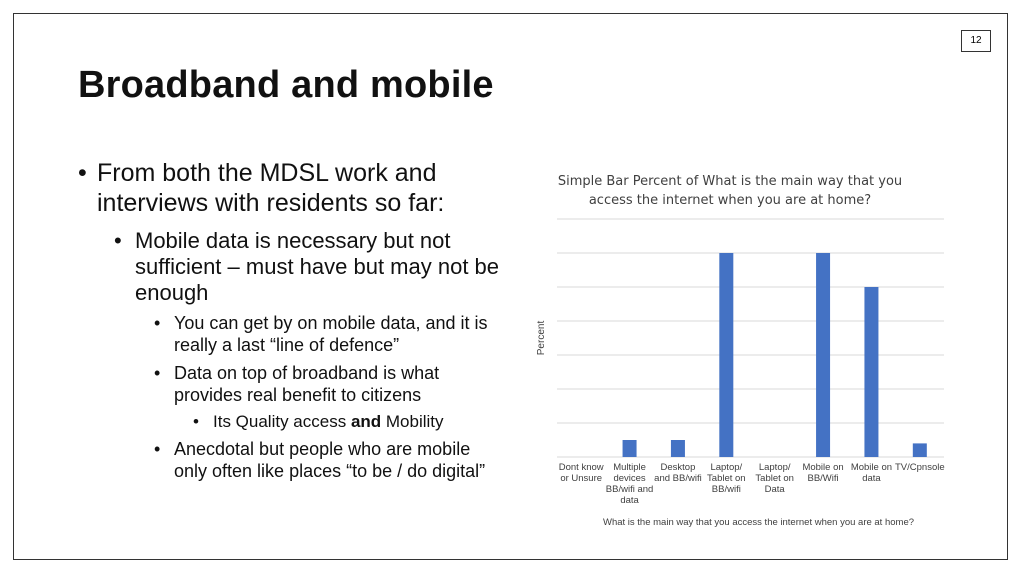  Describe the element at coordinates (822, 473) in the screenshot. I see `x-tick-label: Mobile on BB/Wifi` at that location.